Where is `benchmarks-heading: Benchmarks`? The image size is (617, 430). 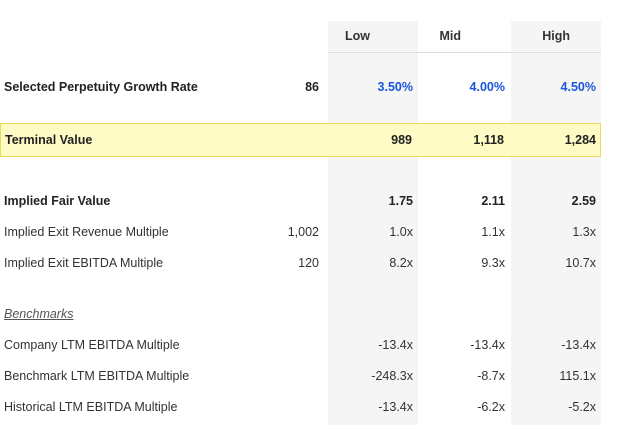
benchmarks-heading: Benchmarks is located at coordinates (39, 314).